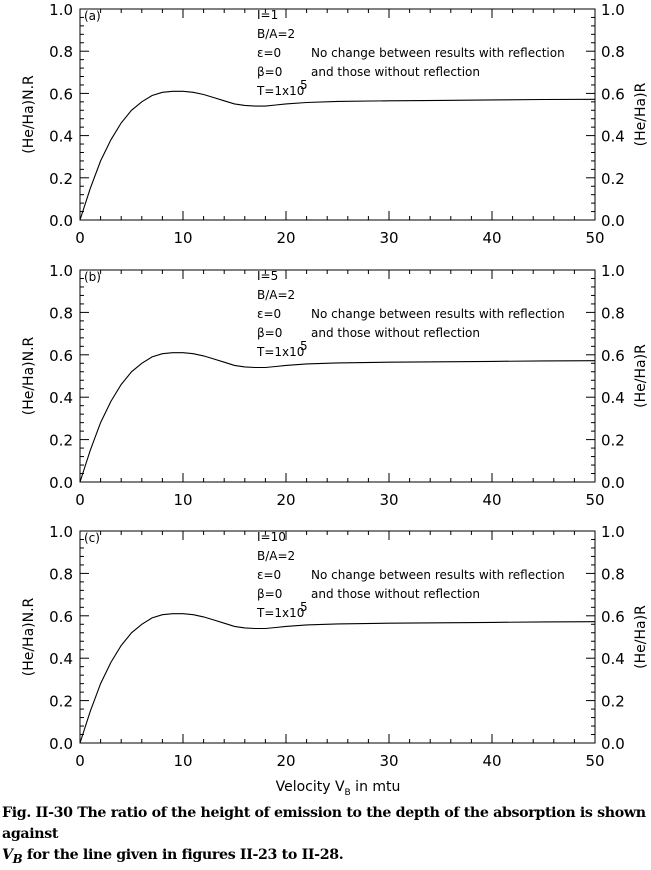  Describe the element at coordinates (271, 537) in the screenshot. I see `annotation-i: I=10` at that location.